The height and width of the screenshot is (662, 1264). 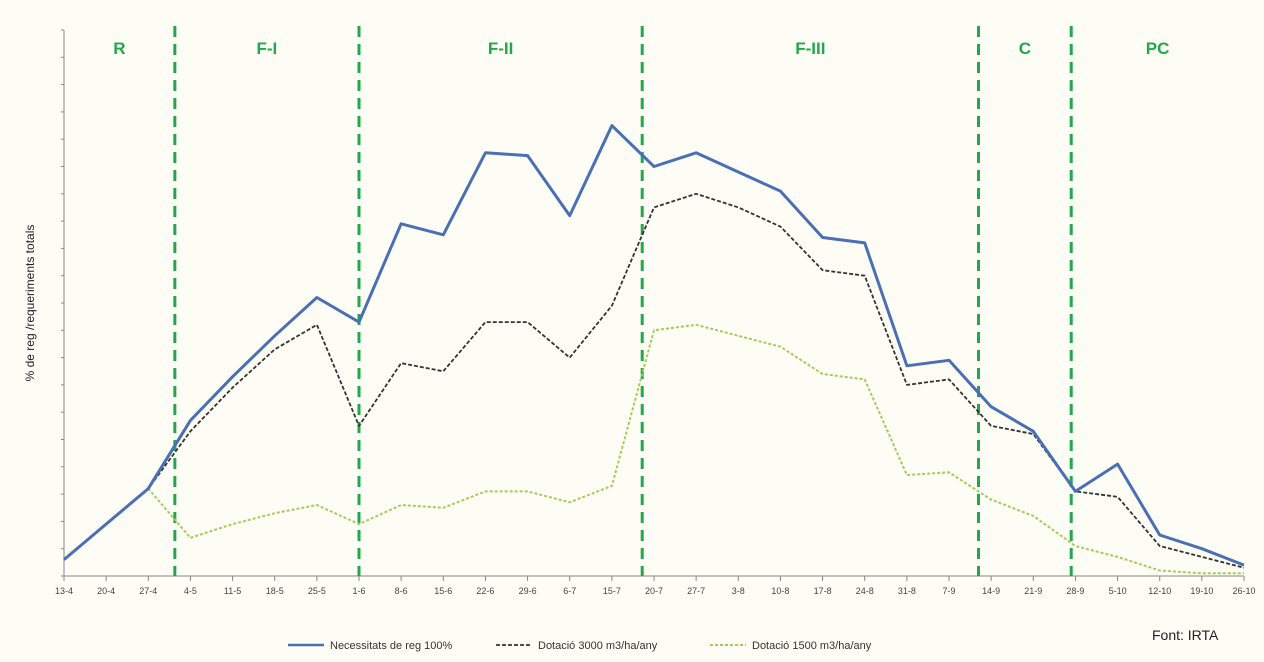 I want to click on x-tick-label: 20-7, so click(x=654, y=591).